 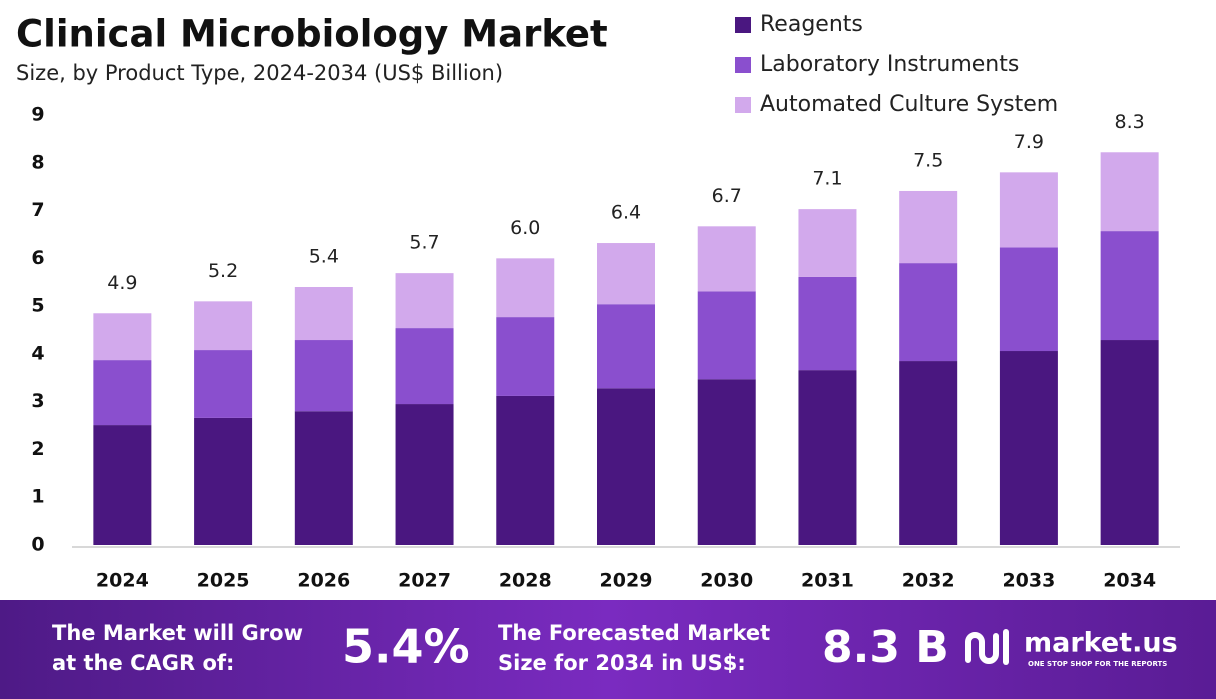 What do you see at coordinates (827, 581) in the screenshot?
I see `x-tick-label: 2031` at bounding box center [827, 581].